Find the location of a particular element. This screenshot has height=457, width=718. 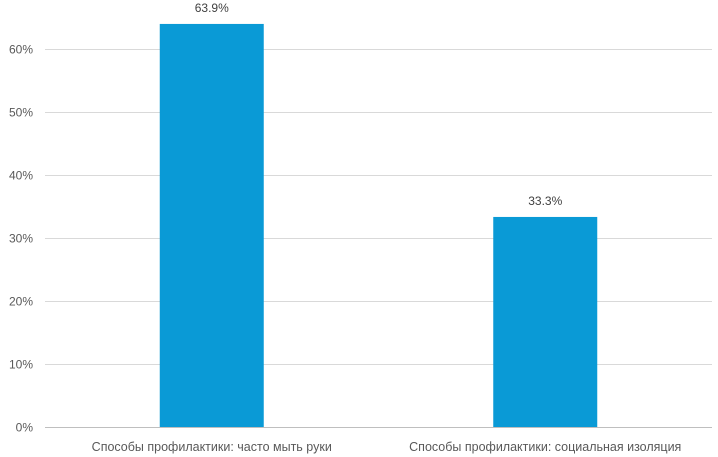

y-tick-label: 10% is located at coordinates (21, 365).